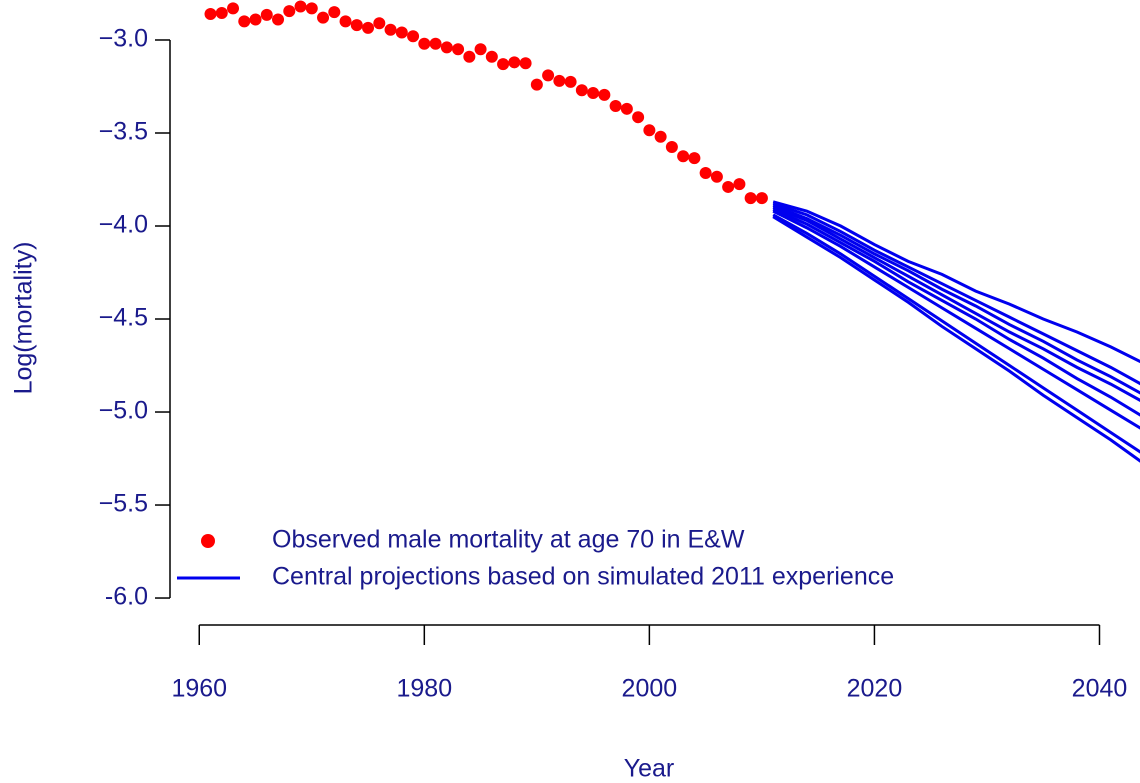 The image size is (1140, 783). I want to click on x-tick-label: 1980, so click(425, 689).